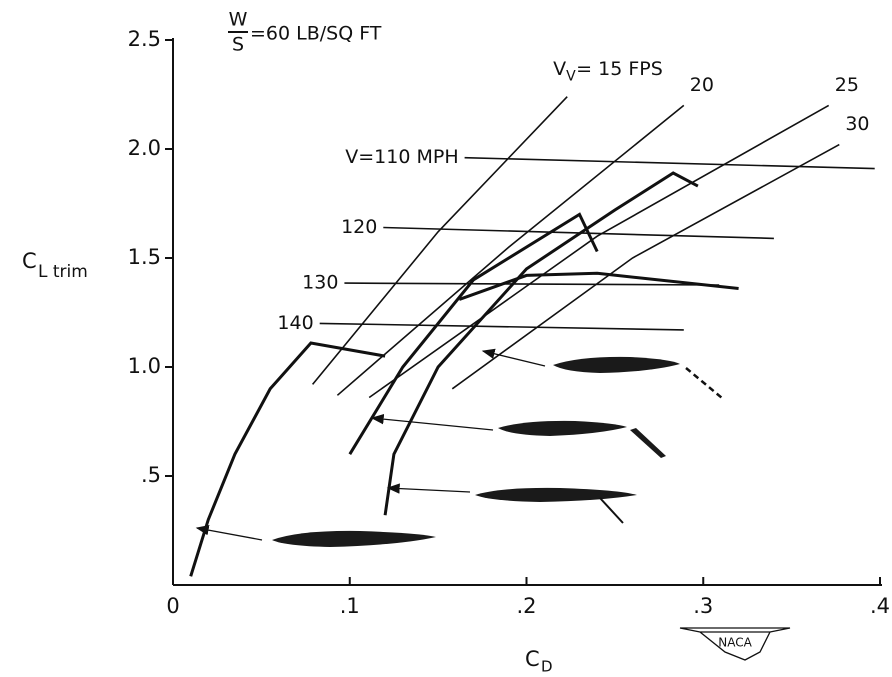  I want to click on title-denominator: S, so click(238, 45).